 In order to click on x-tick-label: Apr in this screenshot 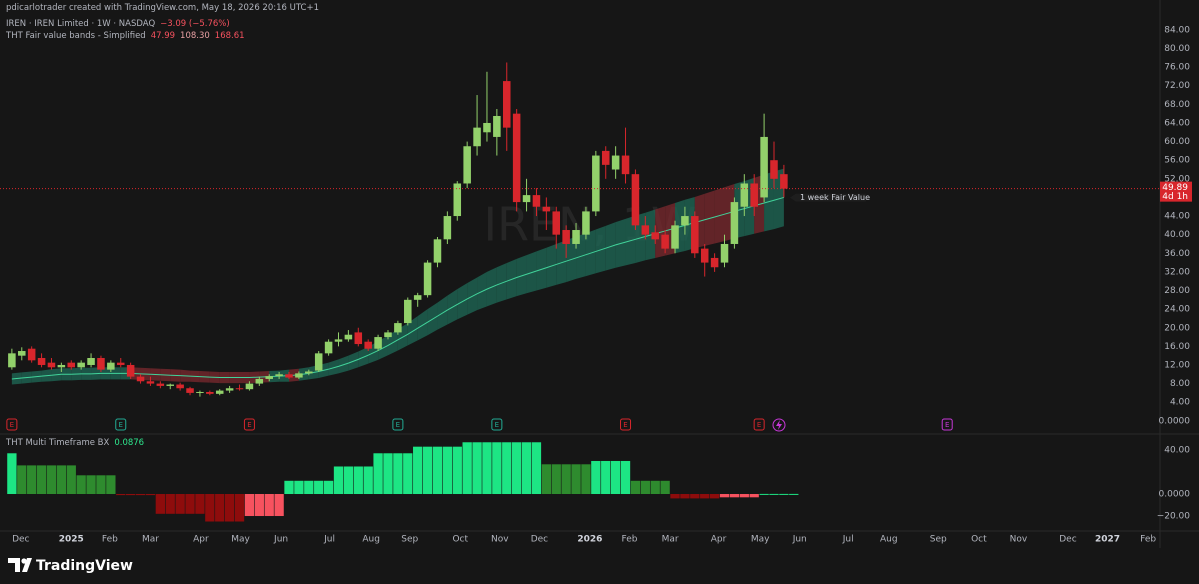, I will do `click(719, 540)`.